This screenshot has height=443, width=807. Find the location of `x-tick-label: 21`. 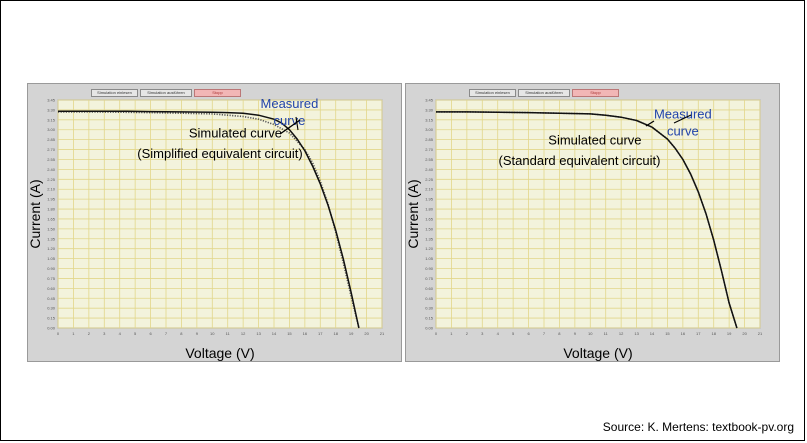

x-tick-label: 21 is located at coordinates (760, 333).